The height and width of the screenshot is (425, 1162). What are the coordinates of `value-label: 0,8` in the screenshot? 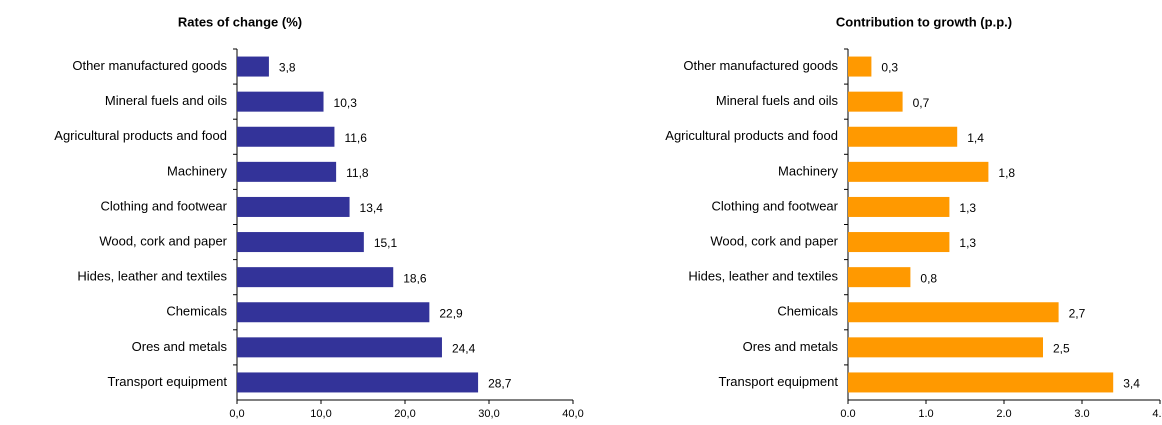 It's located at (928, 278).